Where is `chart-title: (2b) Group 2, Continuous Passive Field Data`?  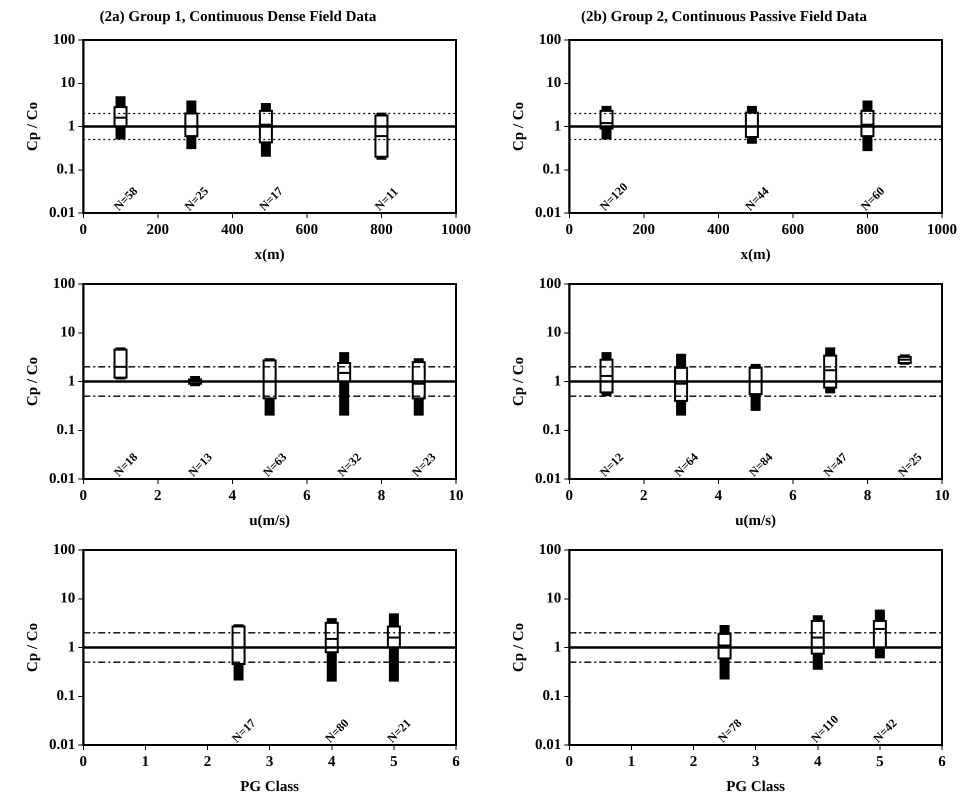
chart-title: (2b) Group 2, Continuous Passive Field Data is located at coordinates (724, 16).